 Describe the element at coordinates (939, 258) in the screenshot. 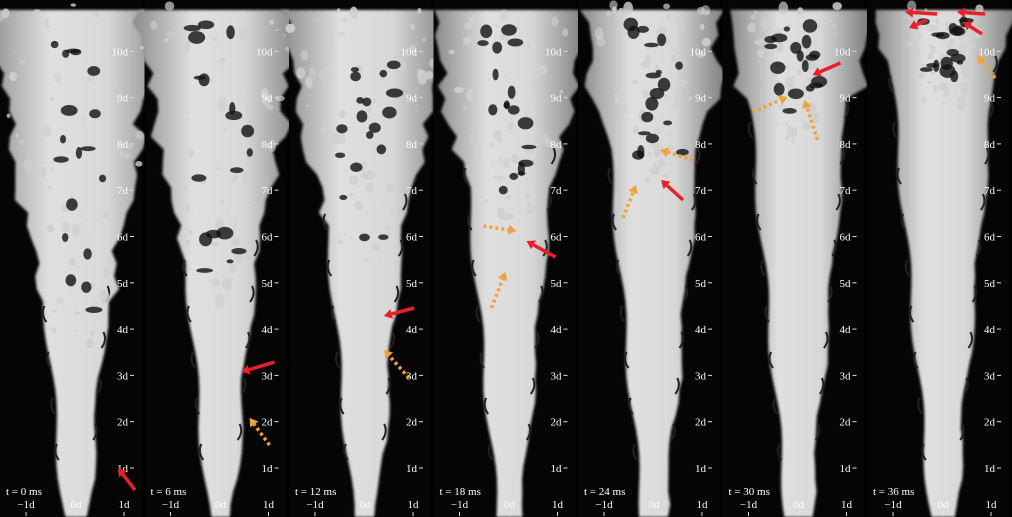

I see `panel-7: 1d 2d 3d 4d 5d 6d 7d 8d 9d 10d t = 36 ms−1d 0d 1d` at that location.